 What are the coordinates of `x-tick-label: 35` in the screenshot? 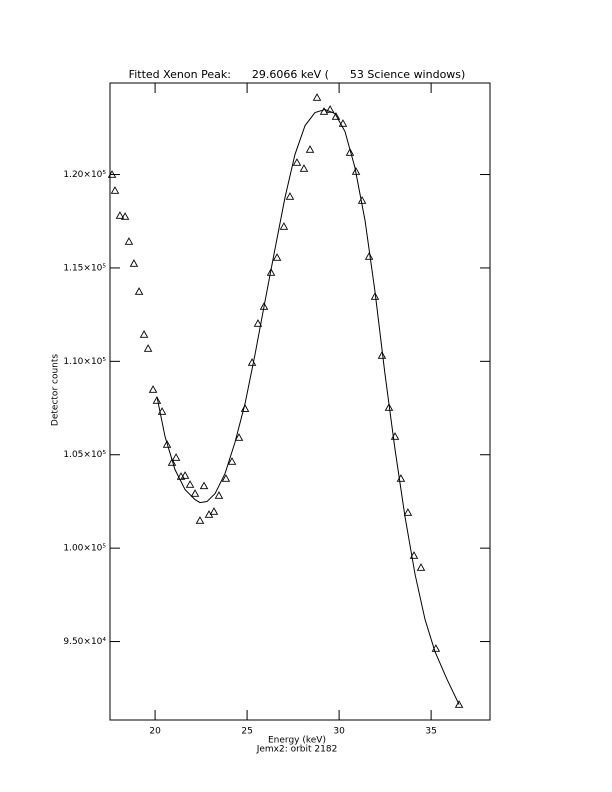 It's located at (430, 732).